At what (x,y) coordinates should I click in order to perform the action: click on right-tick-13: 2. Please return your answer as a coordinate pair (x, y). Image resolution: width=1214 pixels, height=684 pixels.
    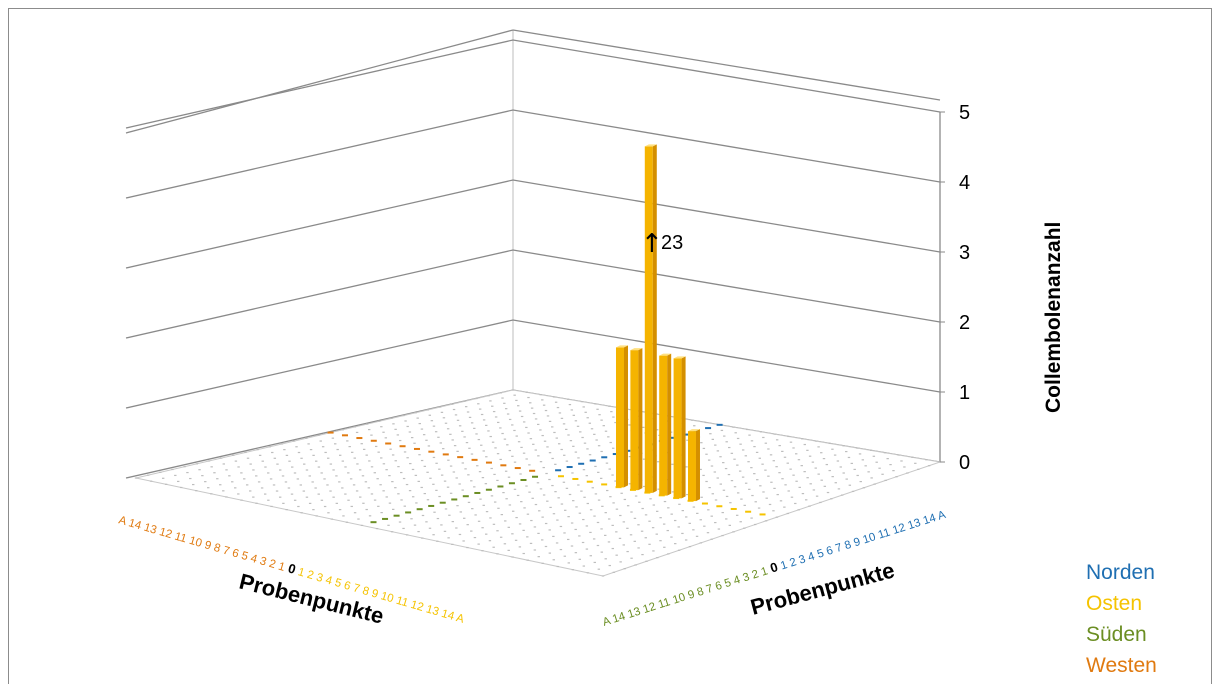
    Looking at the image, I should click on (753, 575).